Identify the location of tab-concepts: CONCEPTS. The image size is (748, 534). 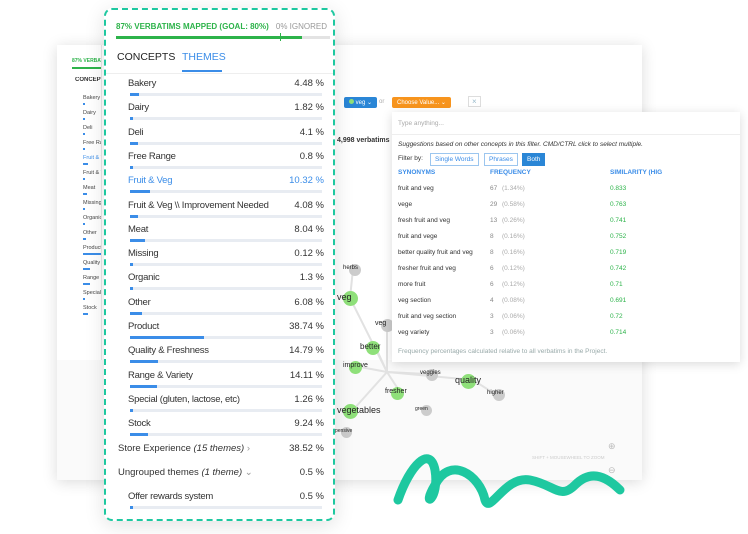
(146, 57).